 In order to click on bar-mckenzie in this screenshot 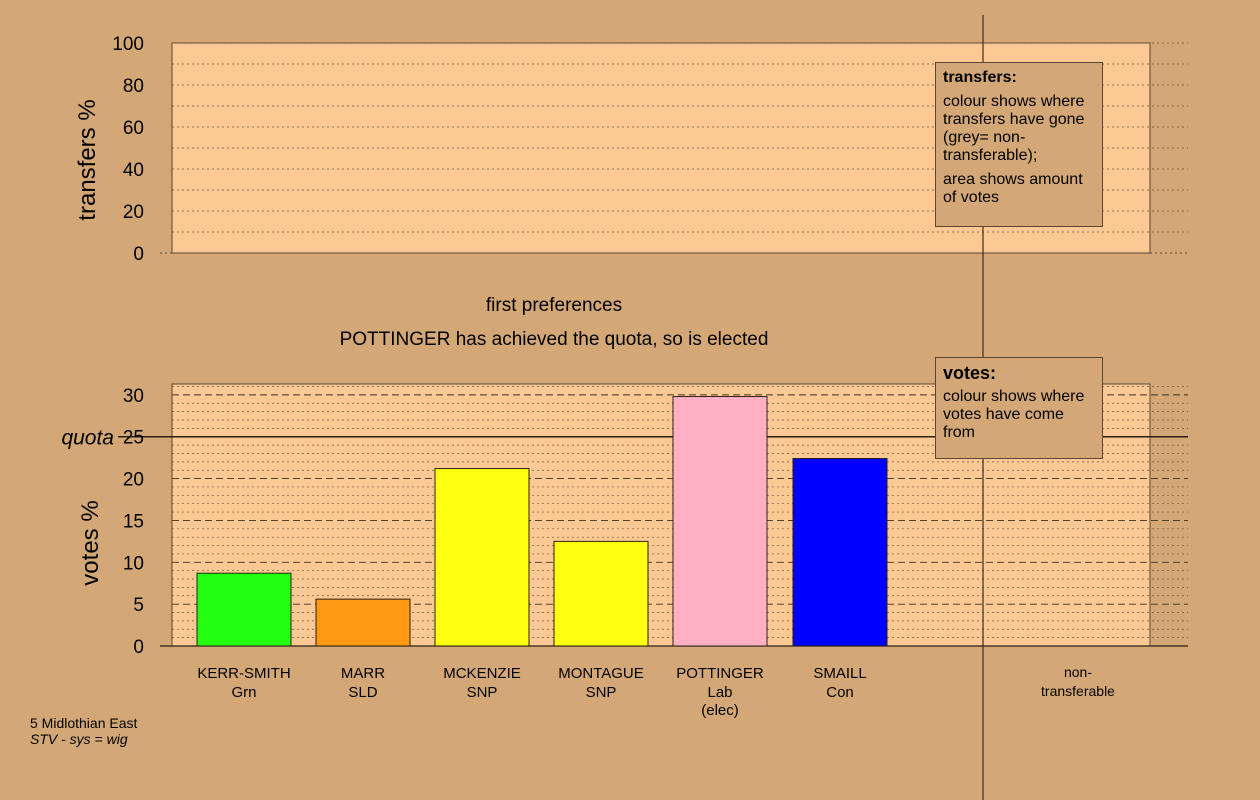, I will do `click(482, 557)`.